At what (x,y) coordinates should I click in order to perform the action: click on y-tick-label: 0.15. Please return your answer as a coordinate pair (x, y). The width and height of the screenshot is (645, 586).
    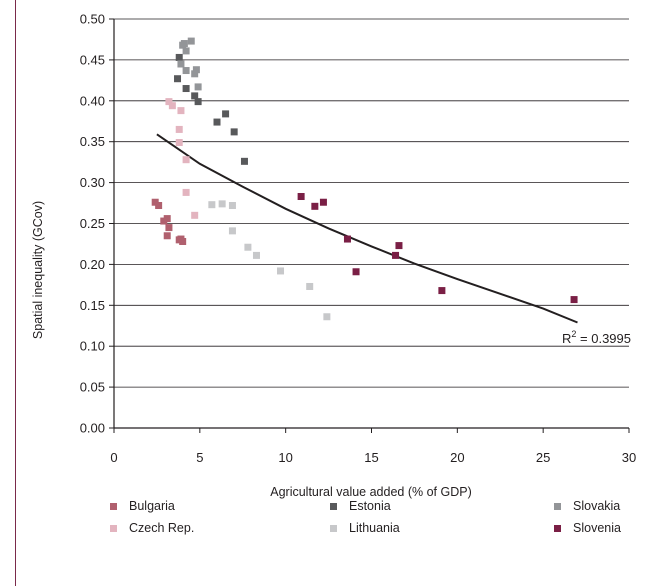
    Looking at the image, I should click on (92, 305).